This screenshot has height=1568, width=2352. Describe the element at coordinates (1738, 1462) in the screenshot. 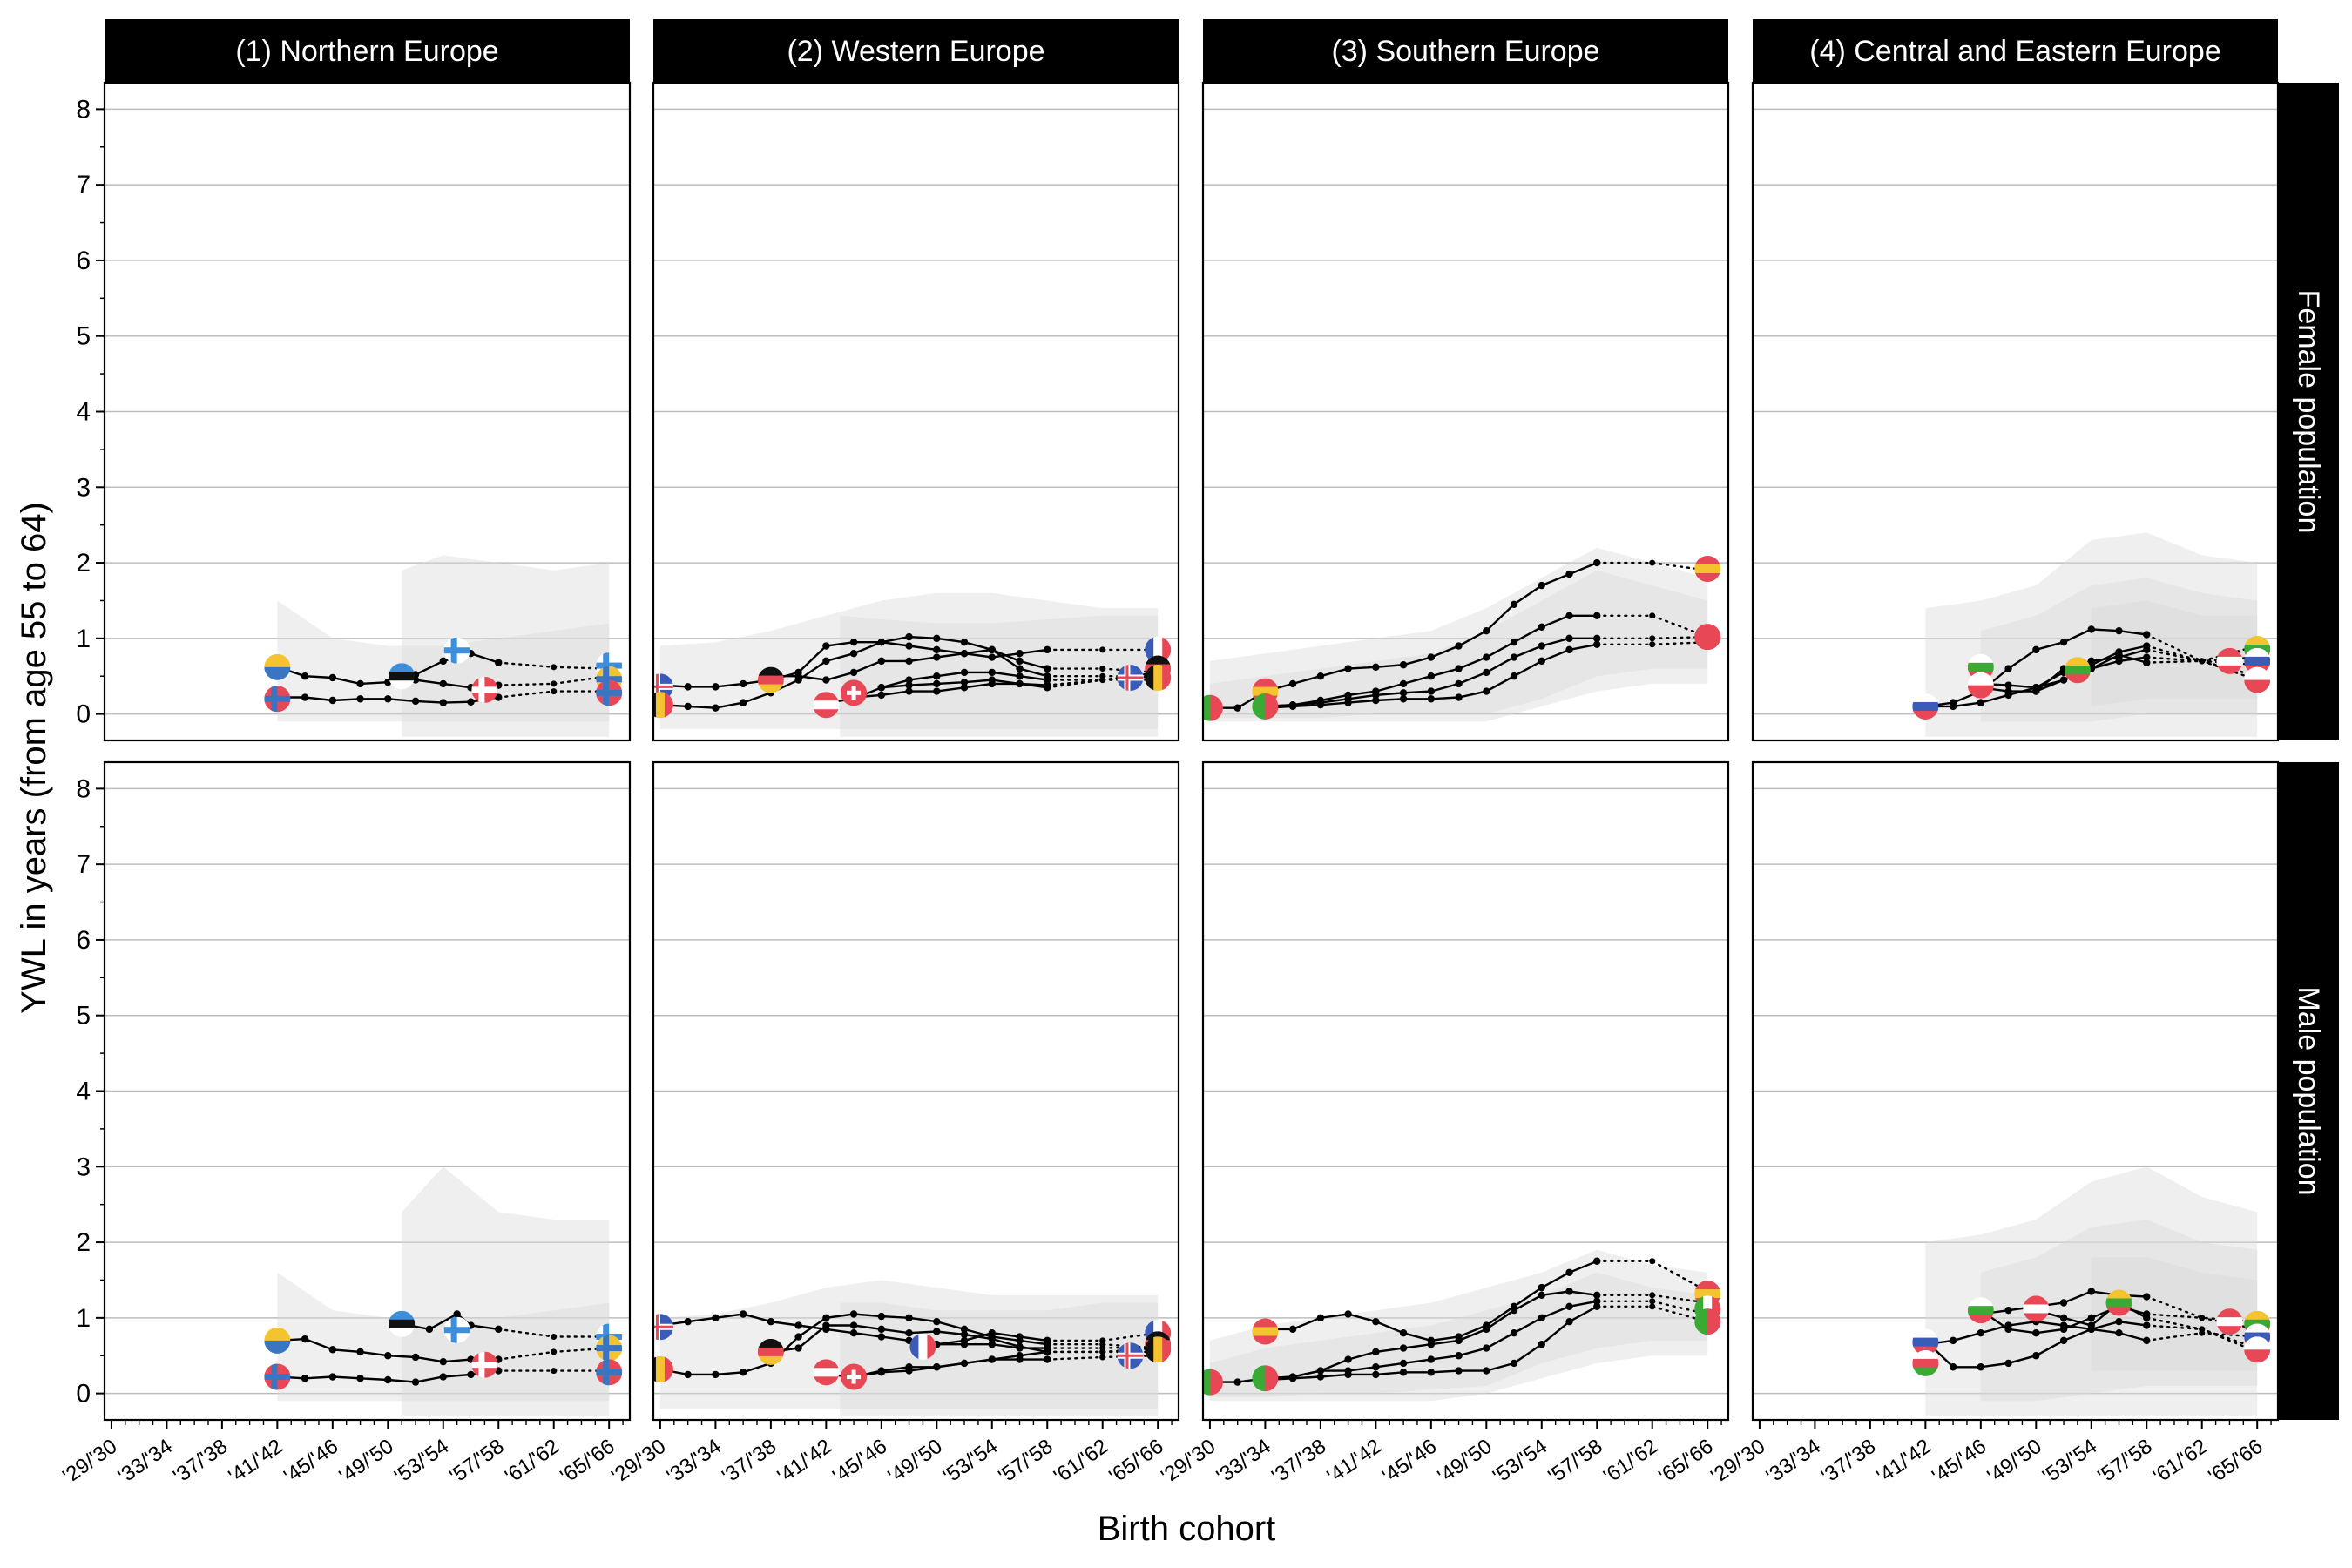

I see `x-tick-label: '29/'30` at that location.